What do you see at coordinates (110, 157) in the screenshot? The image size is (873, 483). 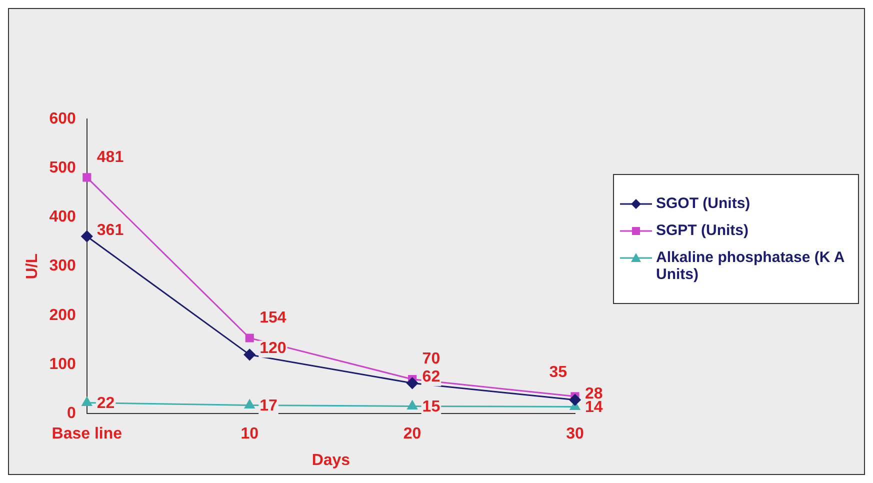 I see `data-label: 481` at bounding box center [110, 157].